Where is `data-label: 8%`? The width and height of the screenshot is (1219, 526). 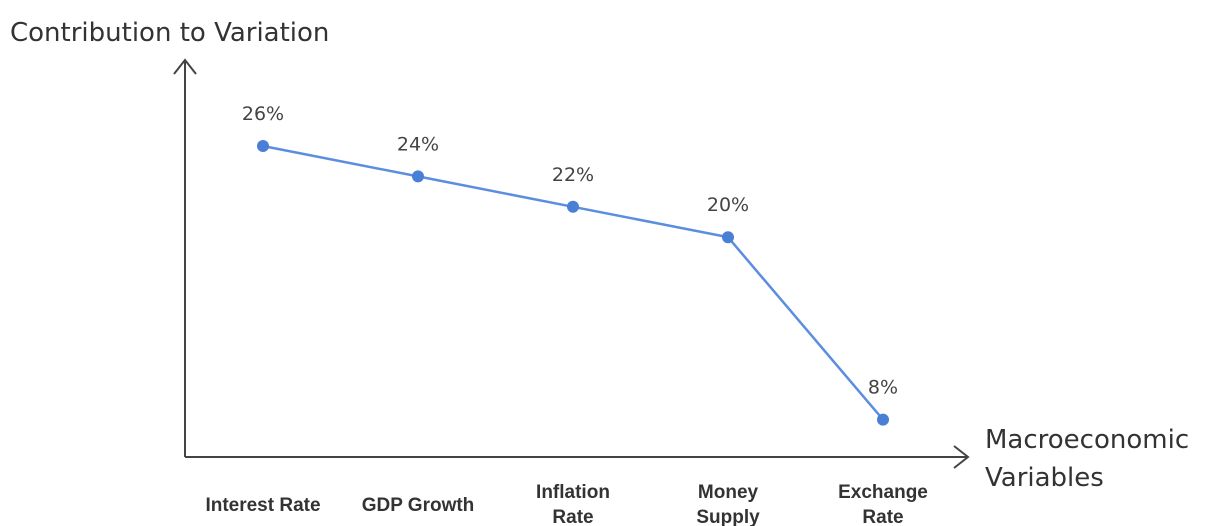 data-label: 8% is located at coordinates (883, 388).